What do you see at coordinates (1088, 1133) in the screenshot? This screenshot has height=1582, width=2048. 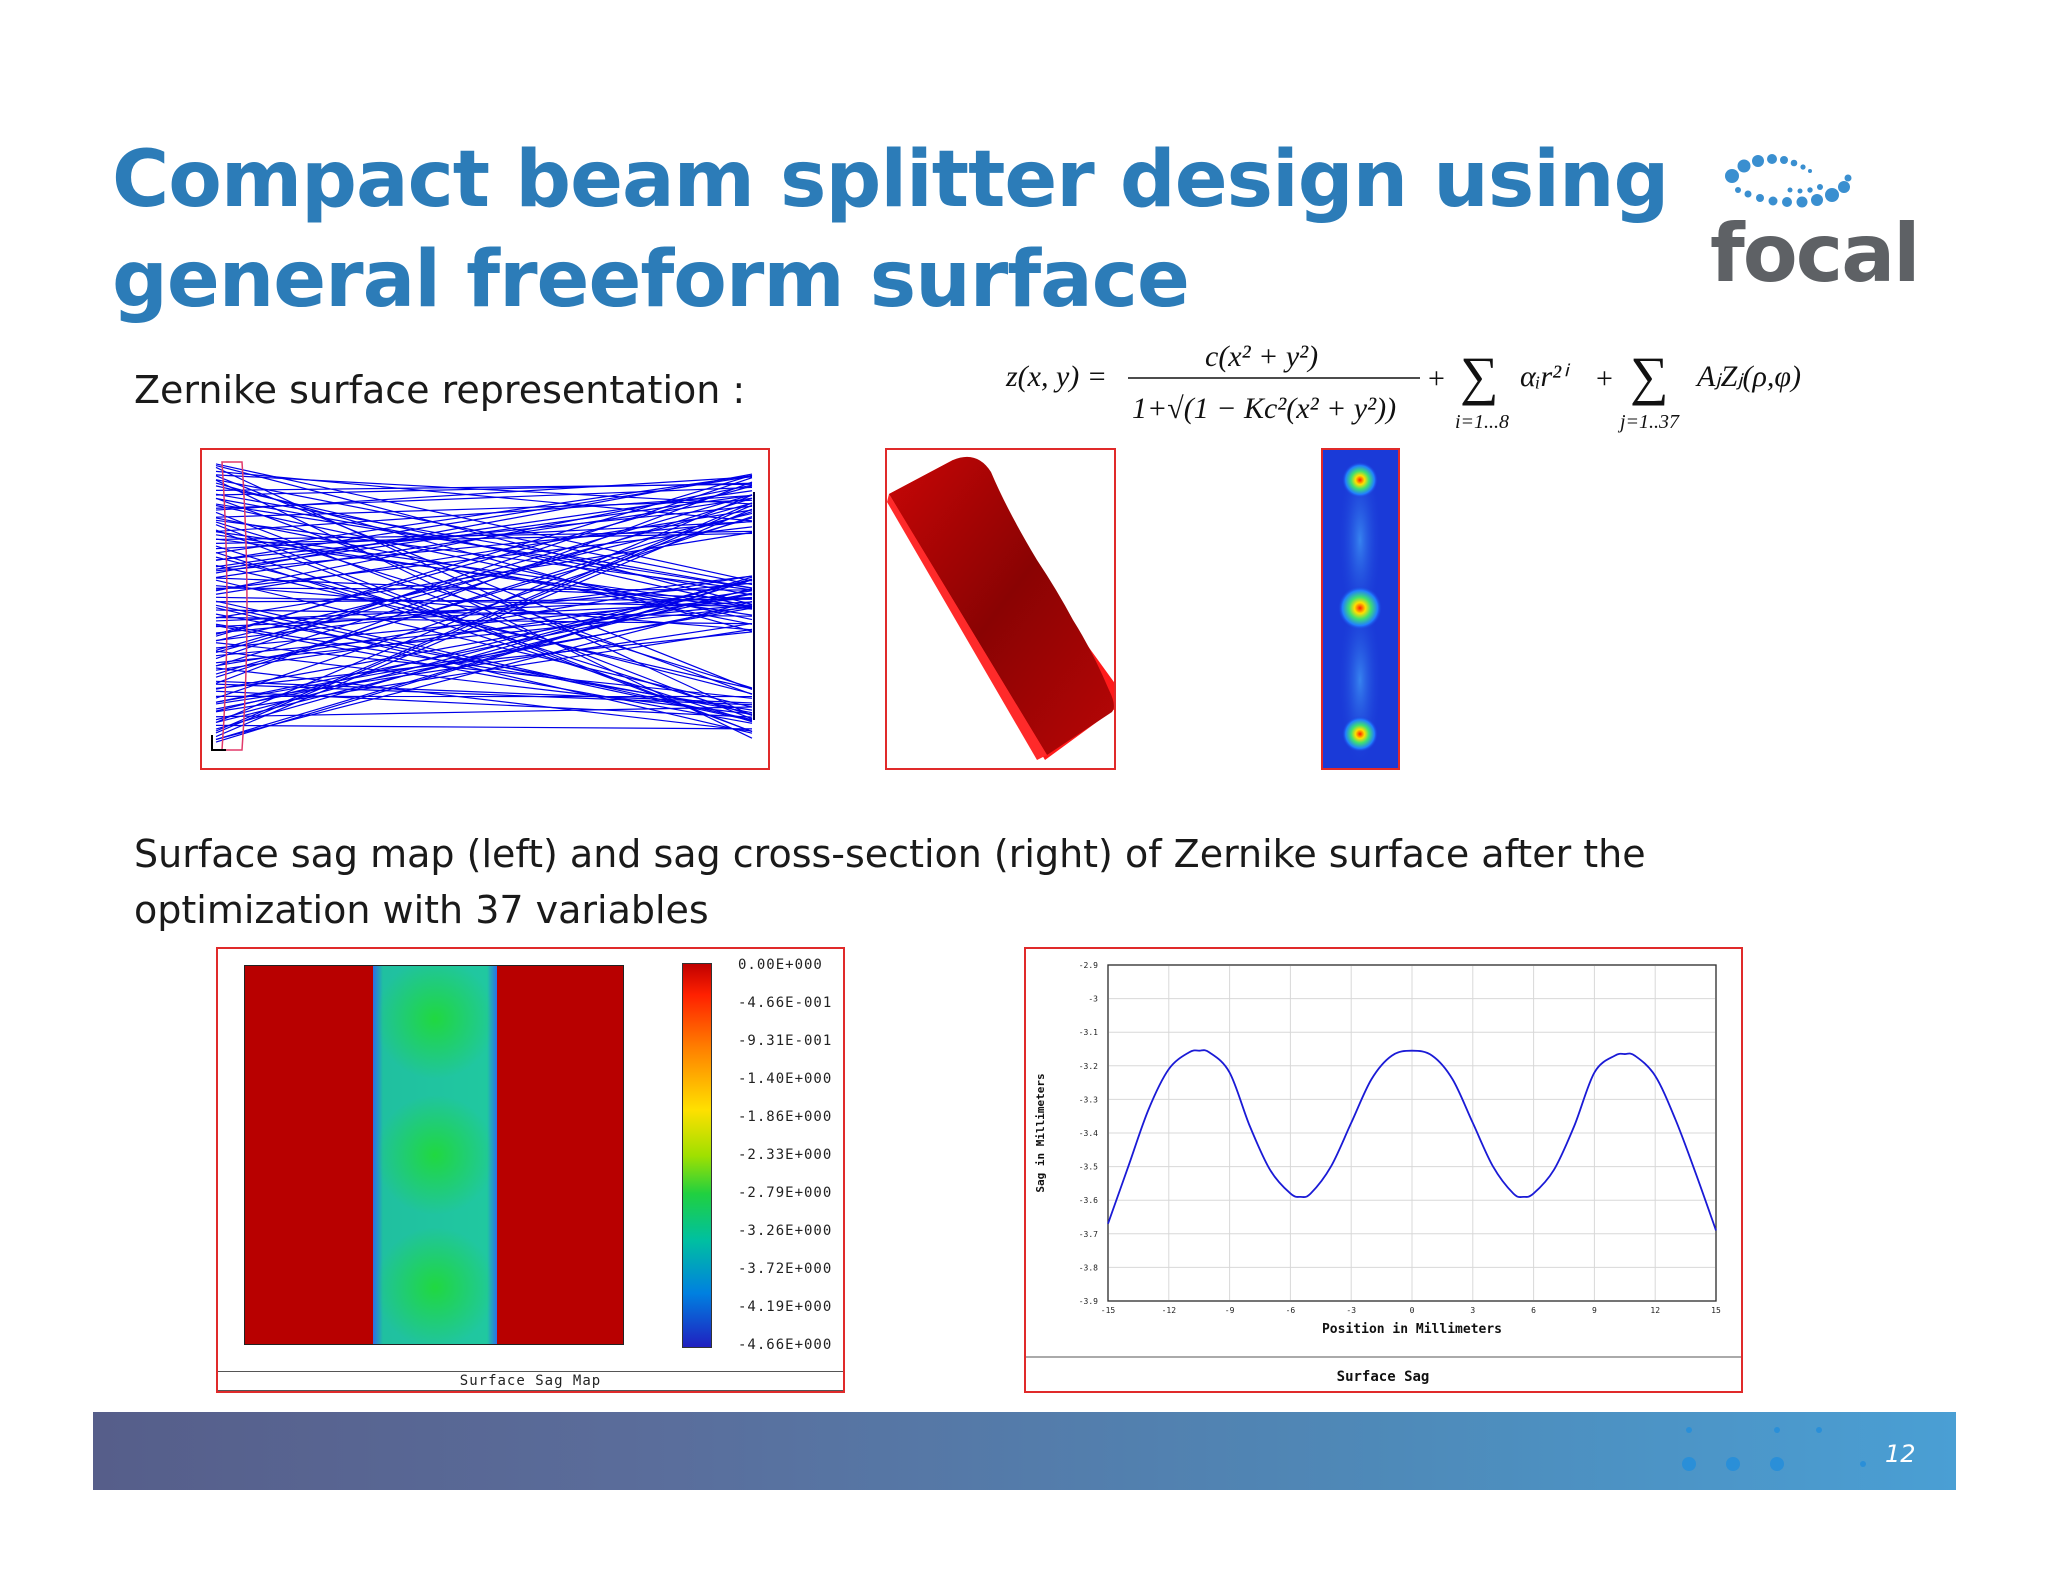 I see `y-tick-label: -3.4` at bounding box center [1088, 1133].